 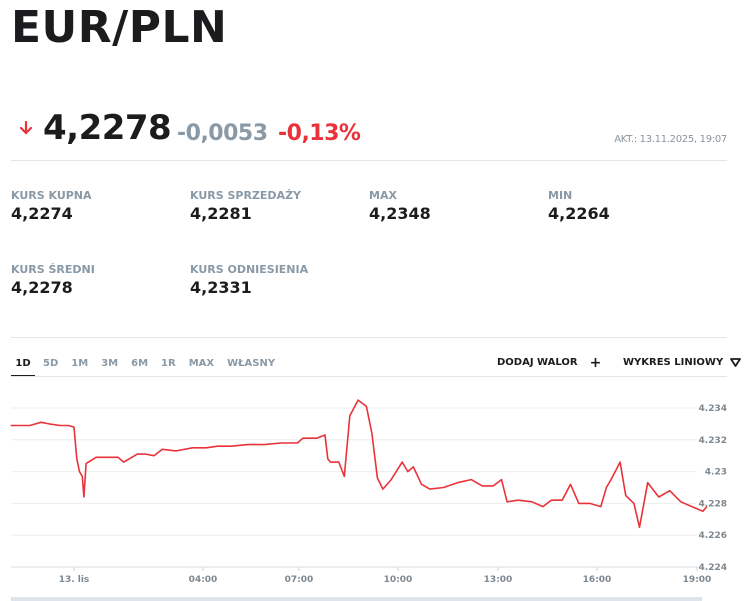 What do you see at coordinates (716, 473) in the screenshot?
I see `y-axis-label: 4.23` at bounding box center [716, 473].